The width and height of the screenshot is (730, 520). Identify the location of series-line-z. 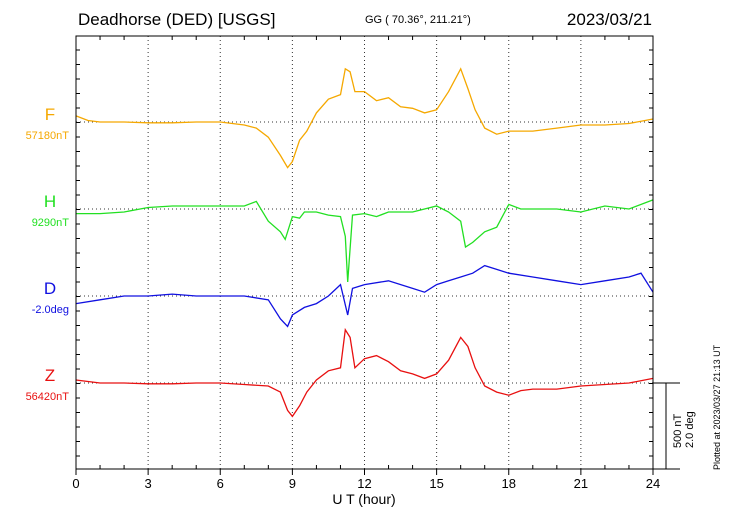
(364, 372).